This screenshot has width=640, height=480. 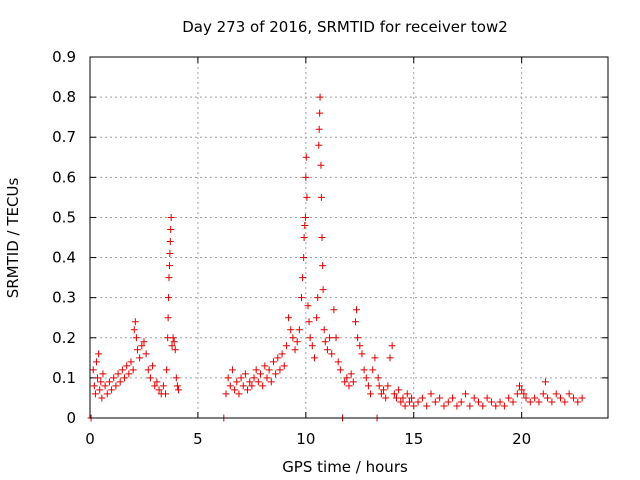 I want to click on y-axis-label: SRMTID / TECUs, so click(x=13, y=238).